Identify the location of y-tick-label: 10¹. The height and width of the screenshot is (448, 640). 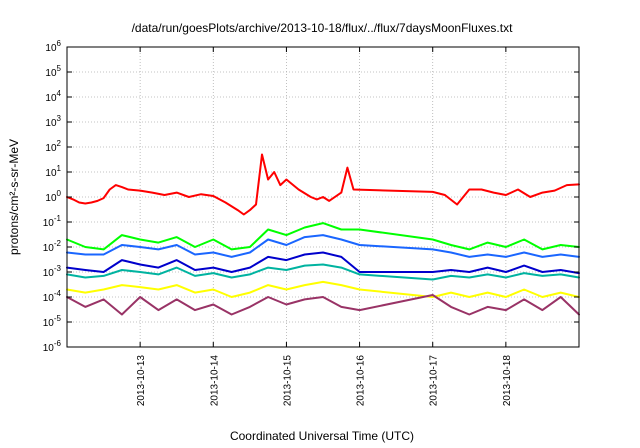
(53, 171).